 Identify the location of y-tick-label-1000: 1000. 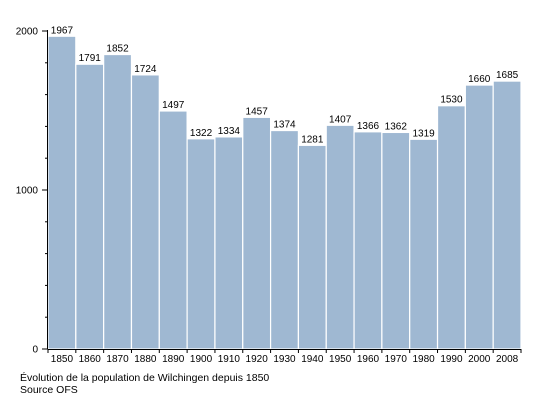
(27, 191).